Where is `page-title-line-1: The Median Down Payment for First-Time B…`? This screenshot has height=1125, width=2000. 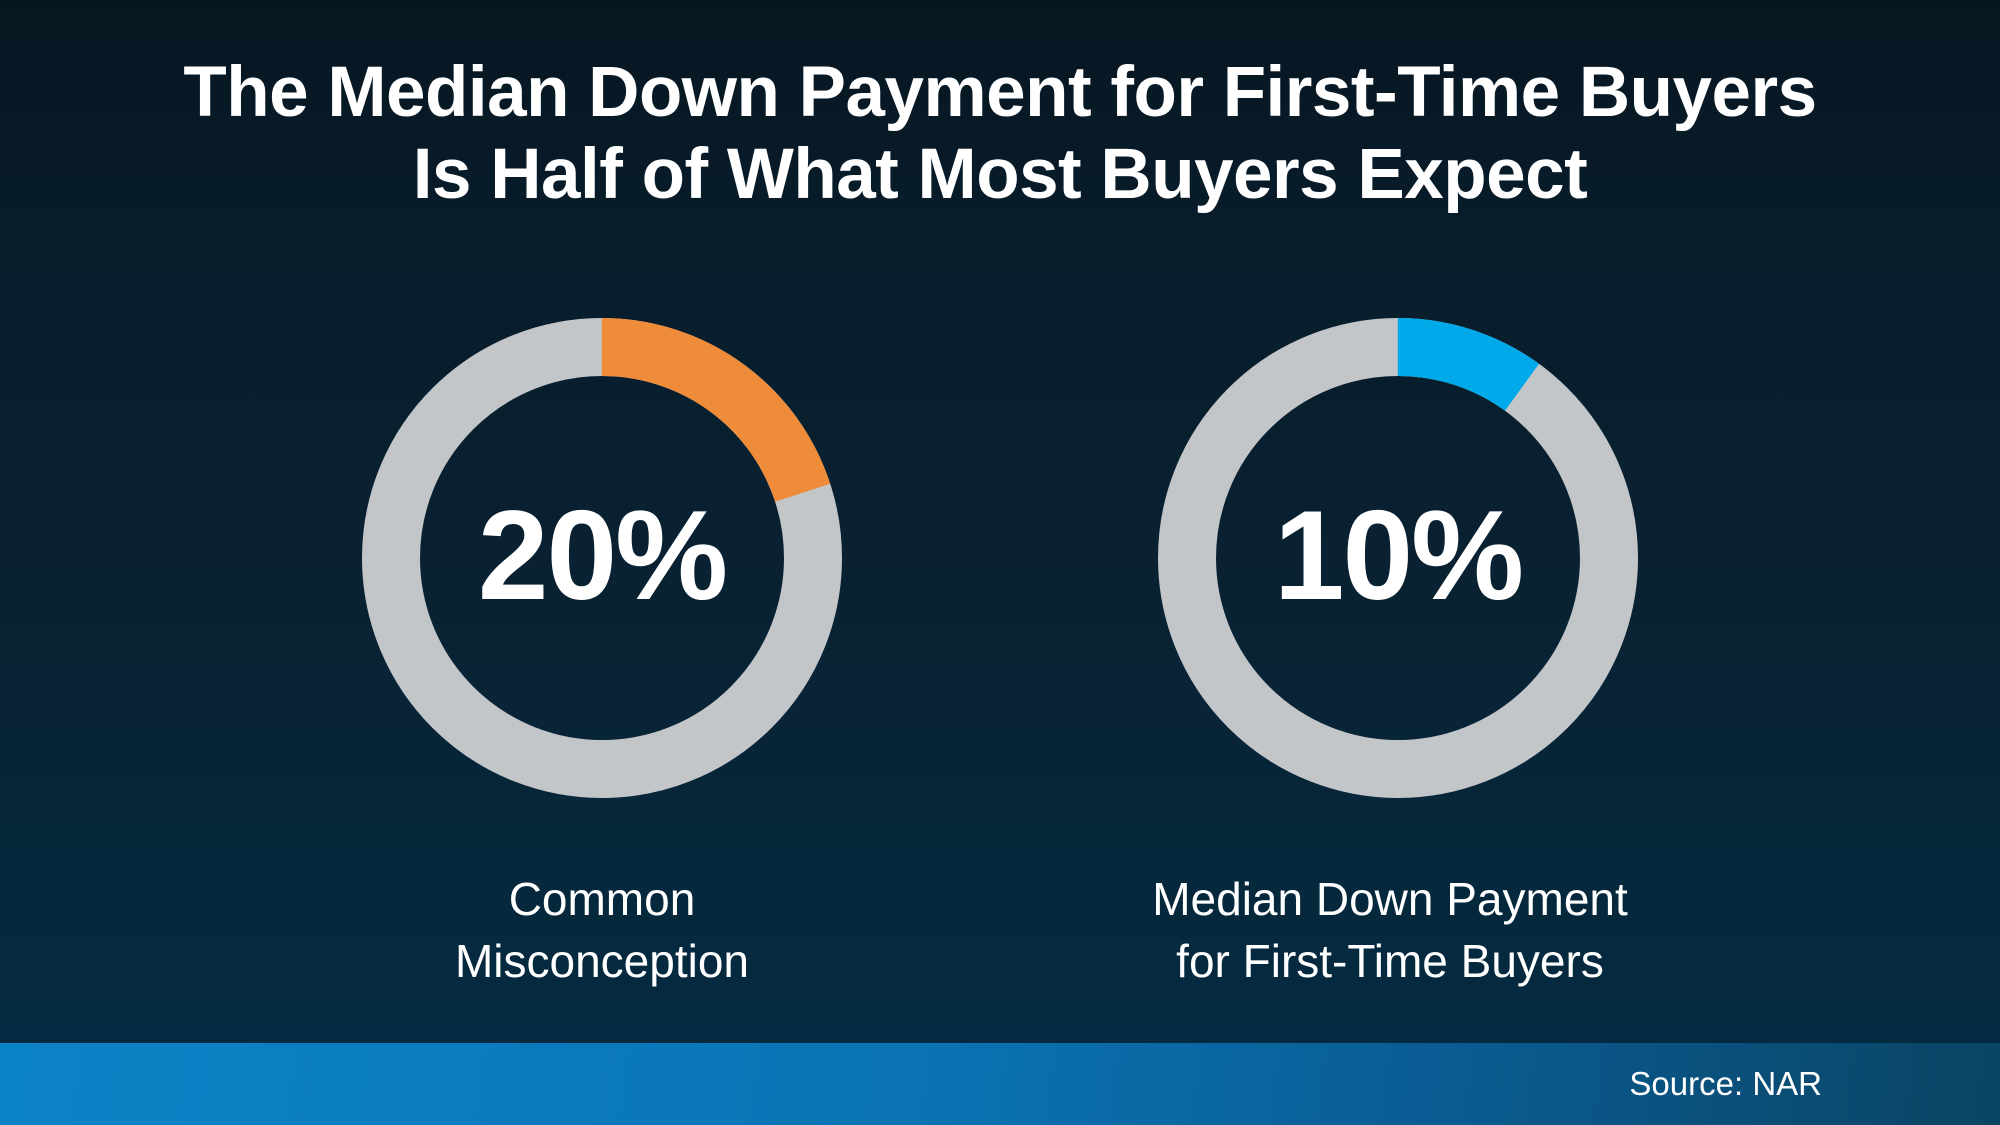
page-title-line-1: The Median Down Payment for First-Time B… is located at coordinates (1000, 92).